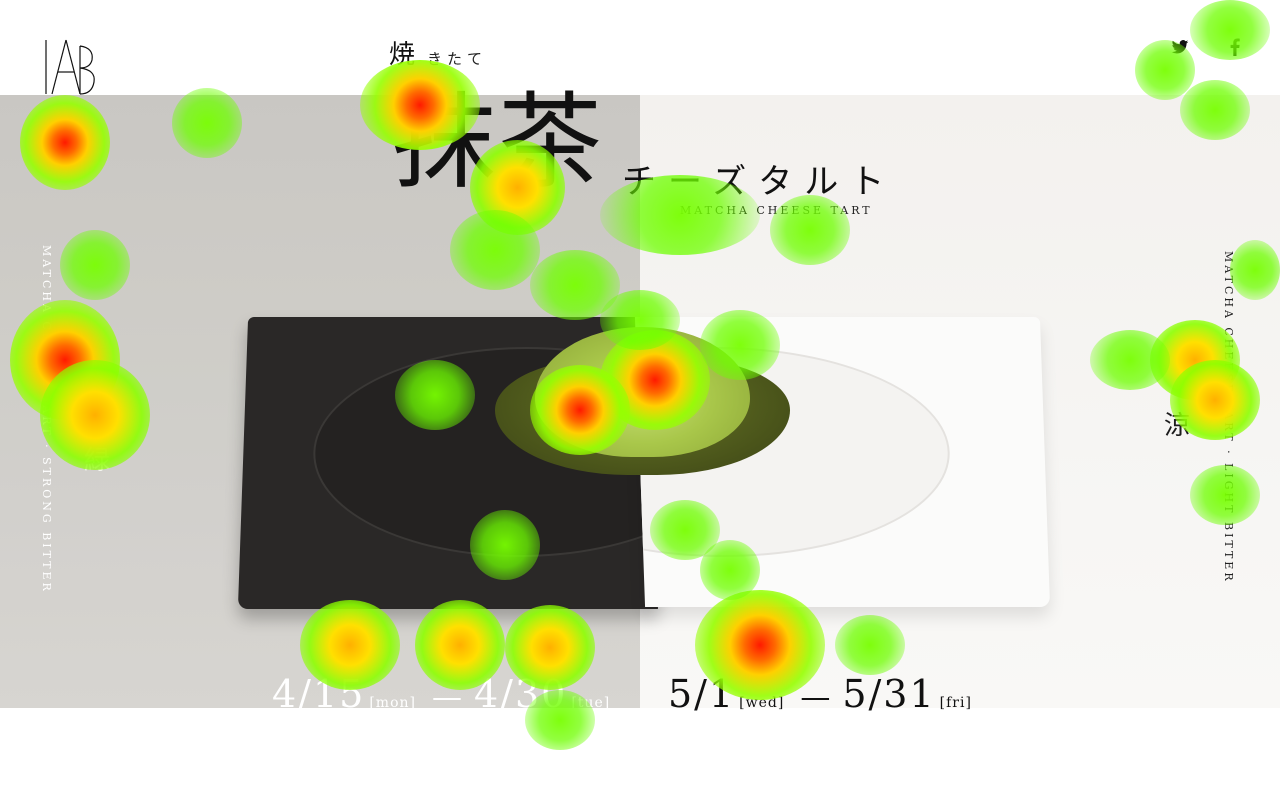 Image resolution: width=1280 pixels, height=803 pixels. I want to click on left-vertical-caption: MATCHA CHEESE TART · STRONG BITTER, so click(46, 419).